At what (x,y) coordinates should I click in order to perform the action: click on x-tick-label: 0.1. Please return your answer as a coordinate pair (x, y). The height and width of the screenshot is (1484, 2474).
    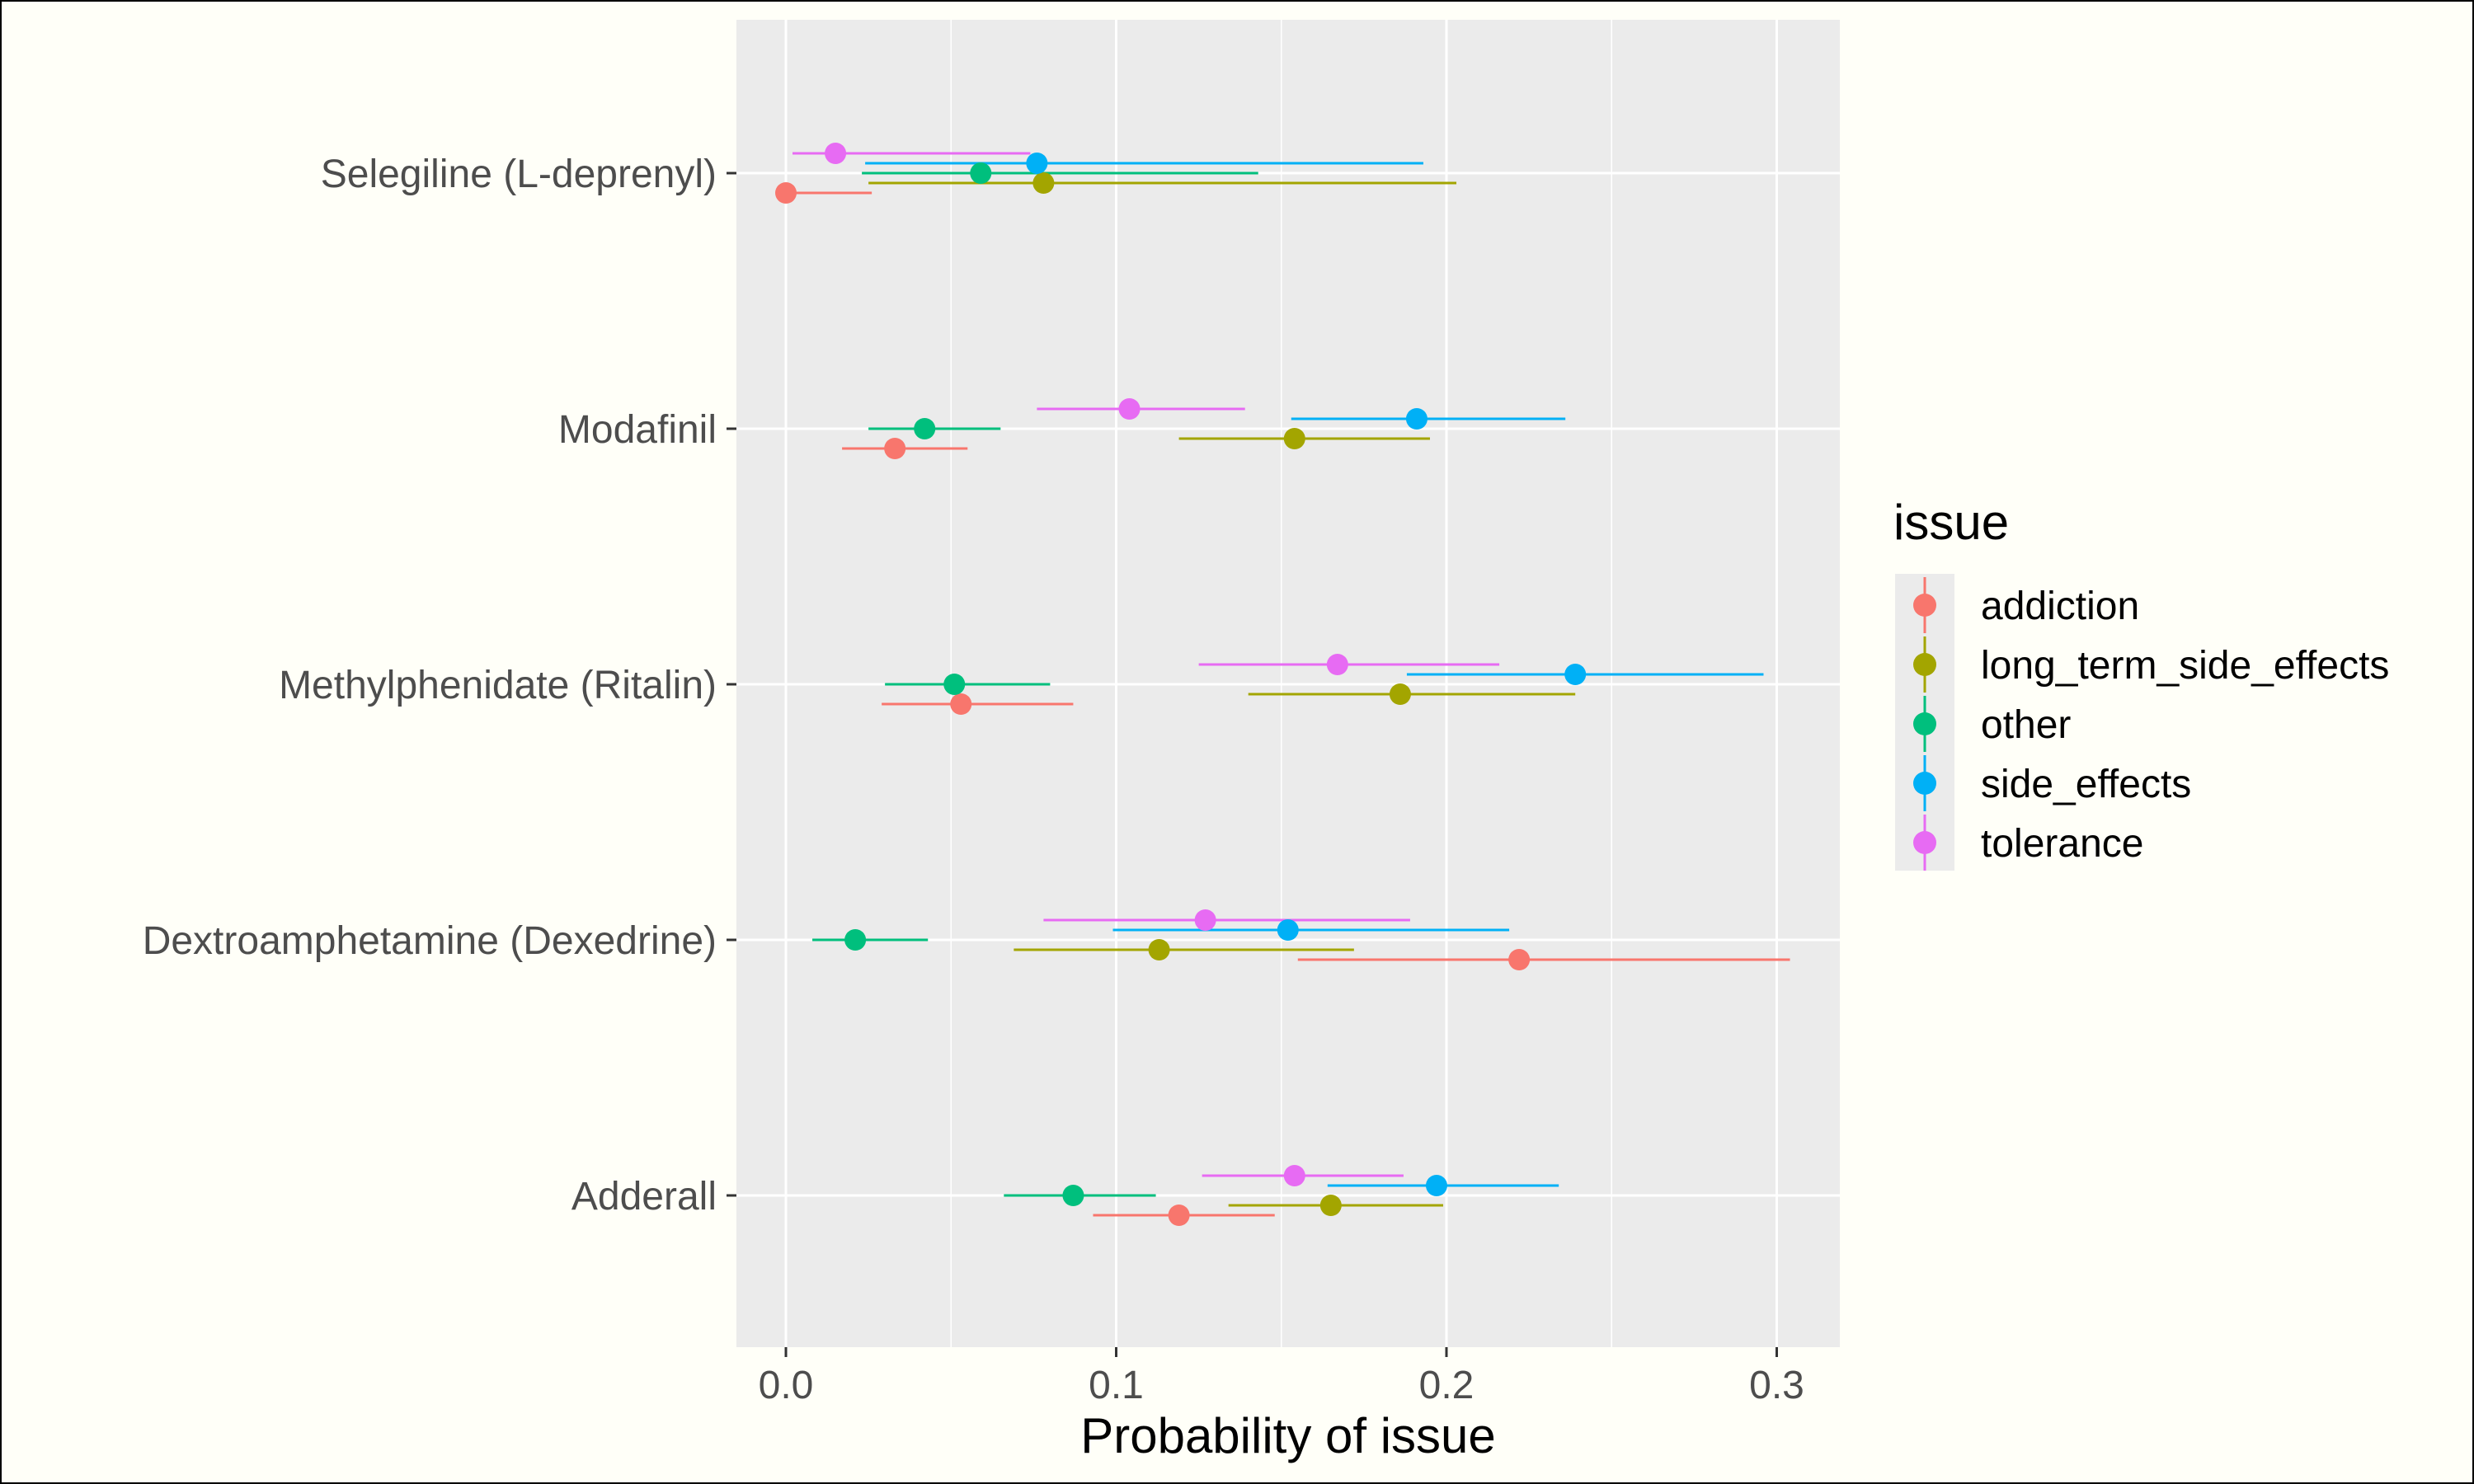
    Looking at the image, I should click on (1116, 1385).